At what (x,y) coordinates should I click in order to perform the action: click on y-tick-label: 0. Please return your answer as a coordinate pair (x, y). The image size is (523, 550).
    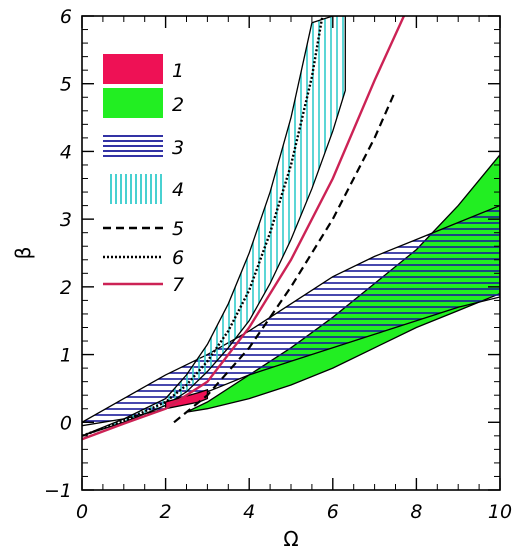
    Looking at the image, I should click on (66, 423).